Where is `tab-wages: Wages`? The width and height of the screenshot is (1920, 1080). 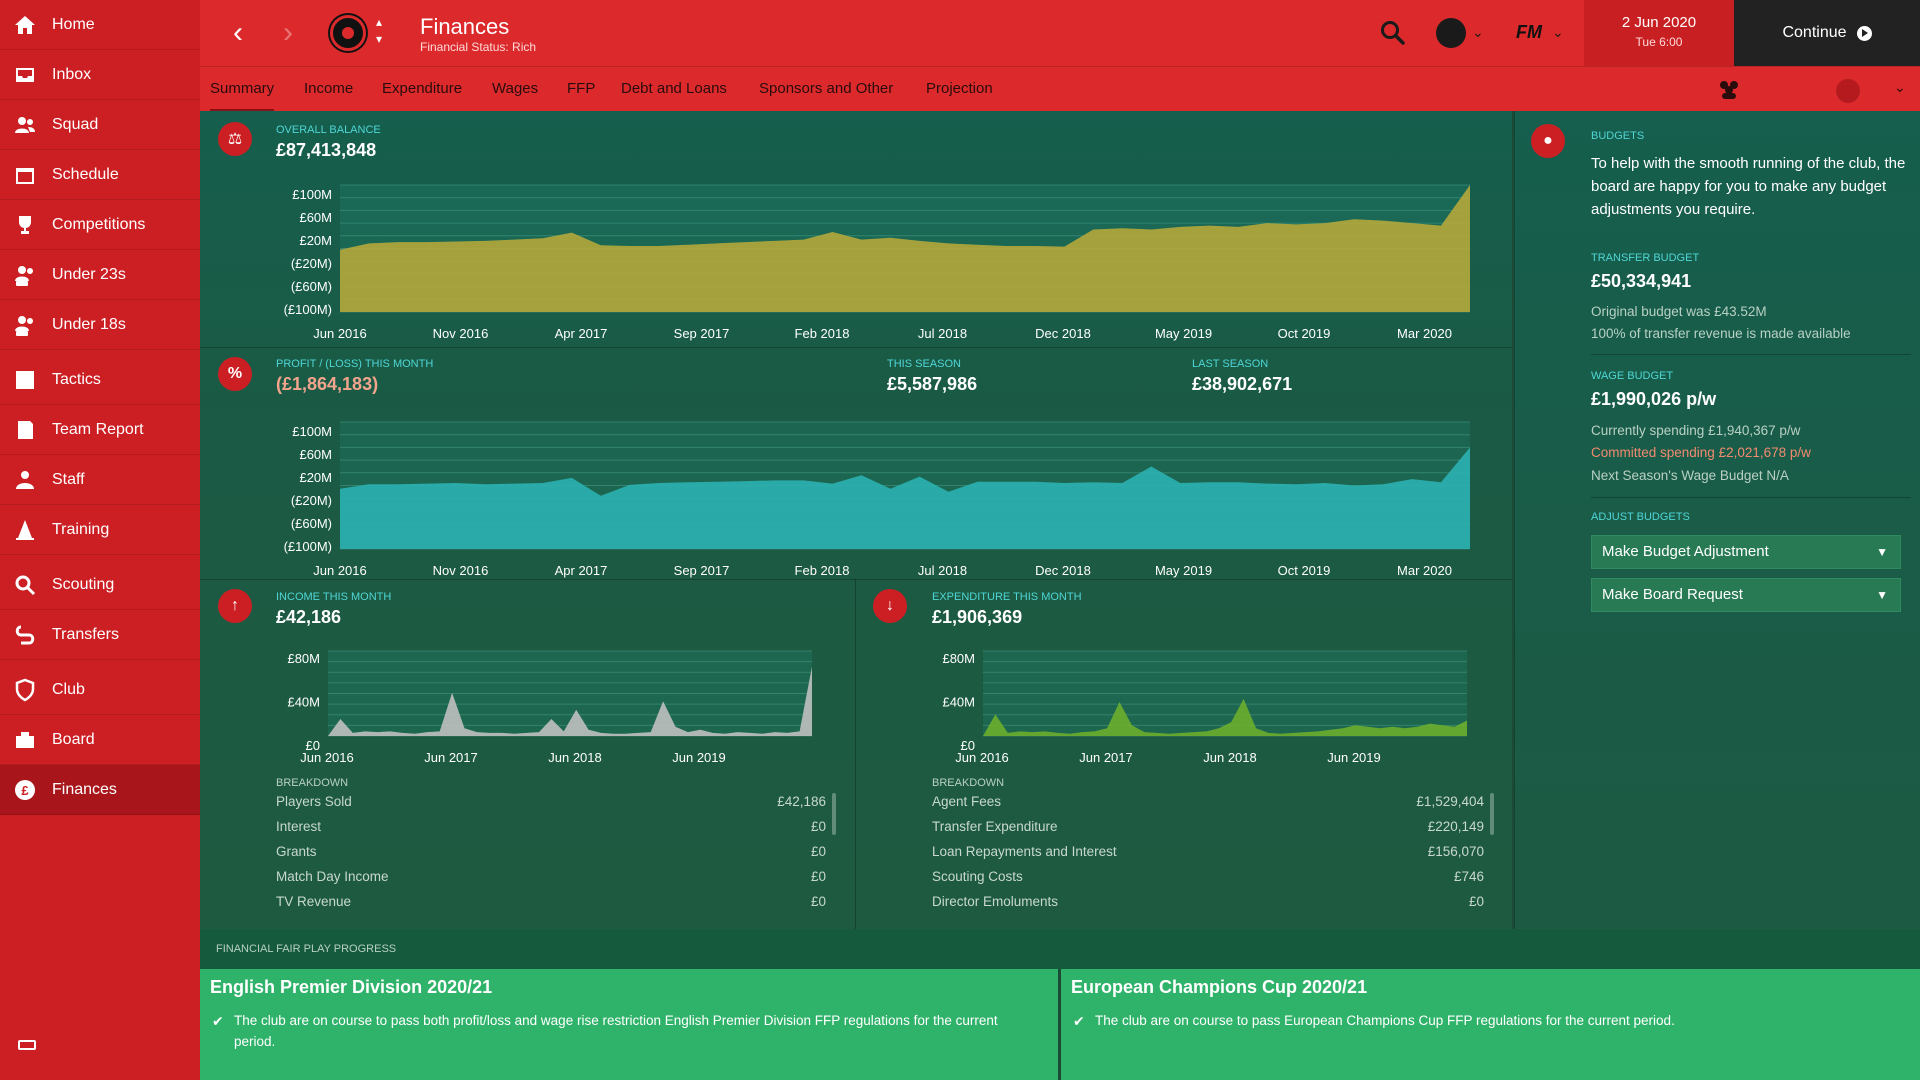 tab-wages: Wages is located at coordinates (515, 88).